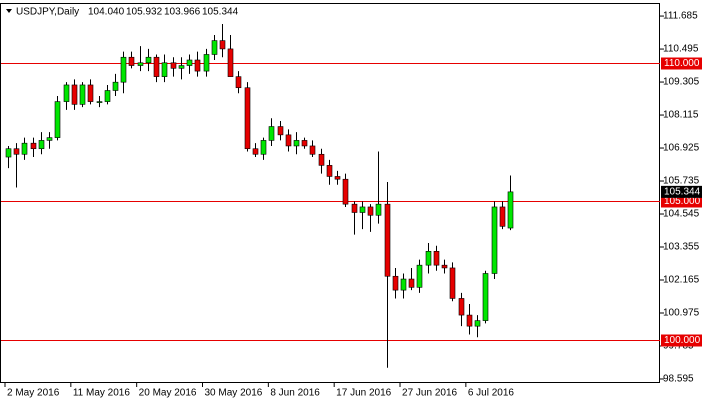  What do you see at coordinates (9, 11) in the screenshot?
I see `menu-triangle` at bounding box center [9, 11].